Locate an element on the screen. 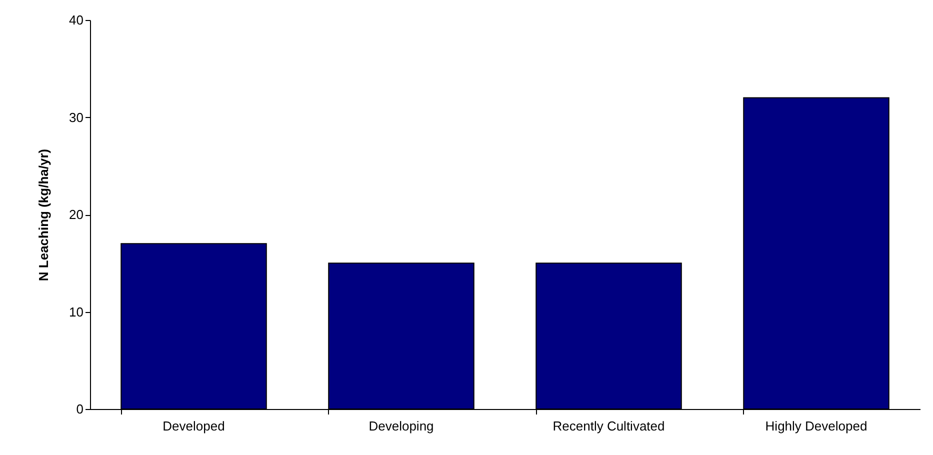  x-tick-label: Developing is located at coordinates (401, 426).